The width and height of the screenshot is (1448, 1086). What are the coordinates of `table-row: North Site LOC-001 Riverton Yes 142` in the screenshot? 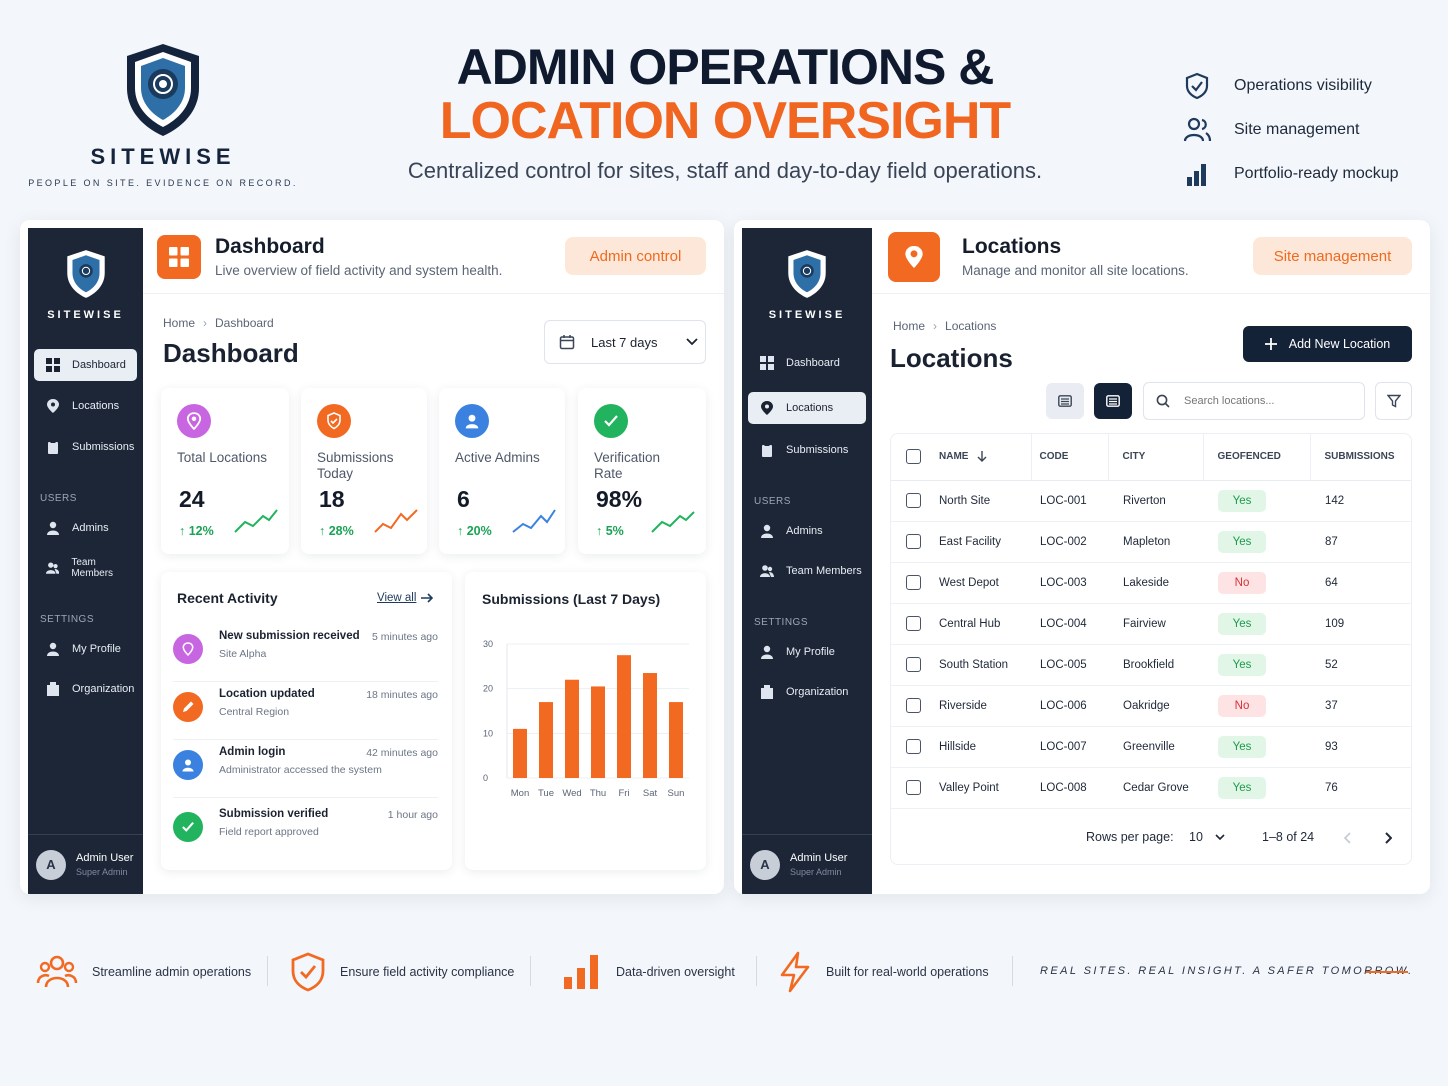 It's located at (1151, 501).